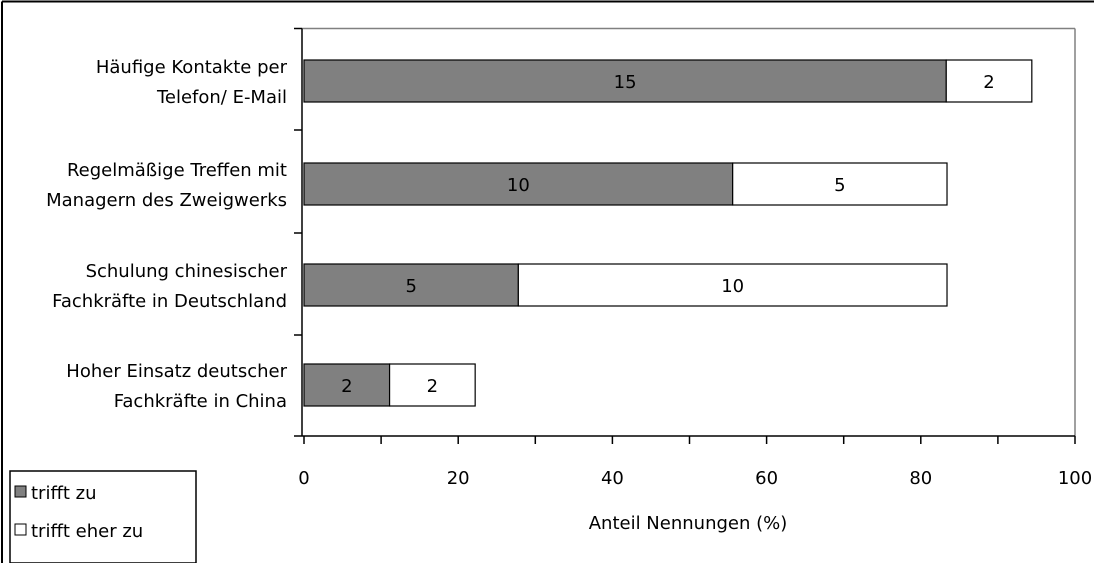 This screenshot has height=563, width=1094. Describe the element at coordinates (20, 529) in the screenshot. I see `legend-swatch-trifft-eher-zu` at that location.